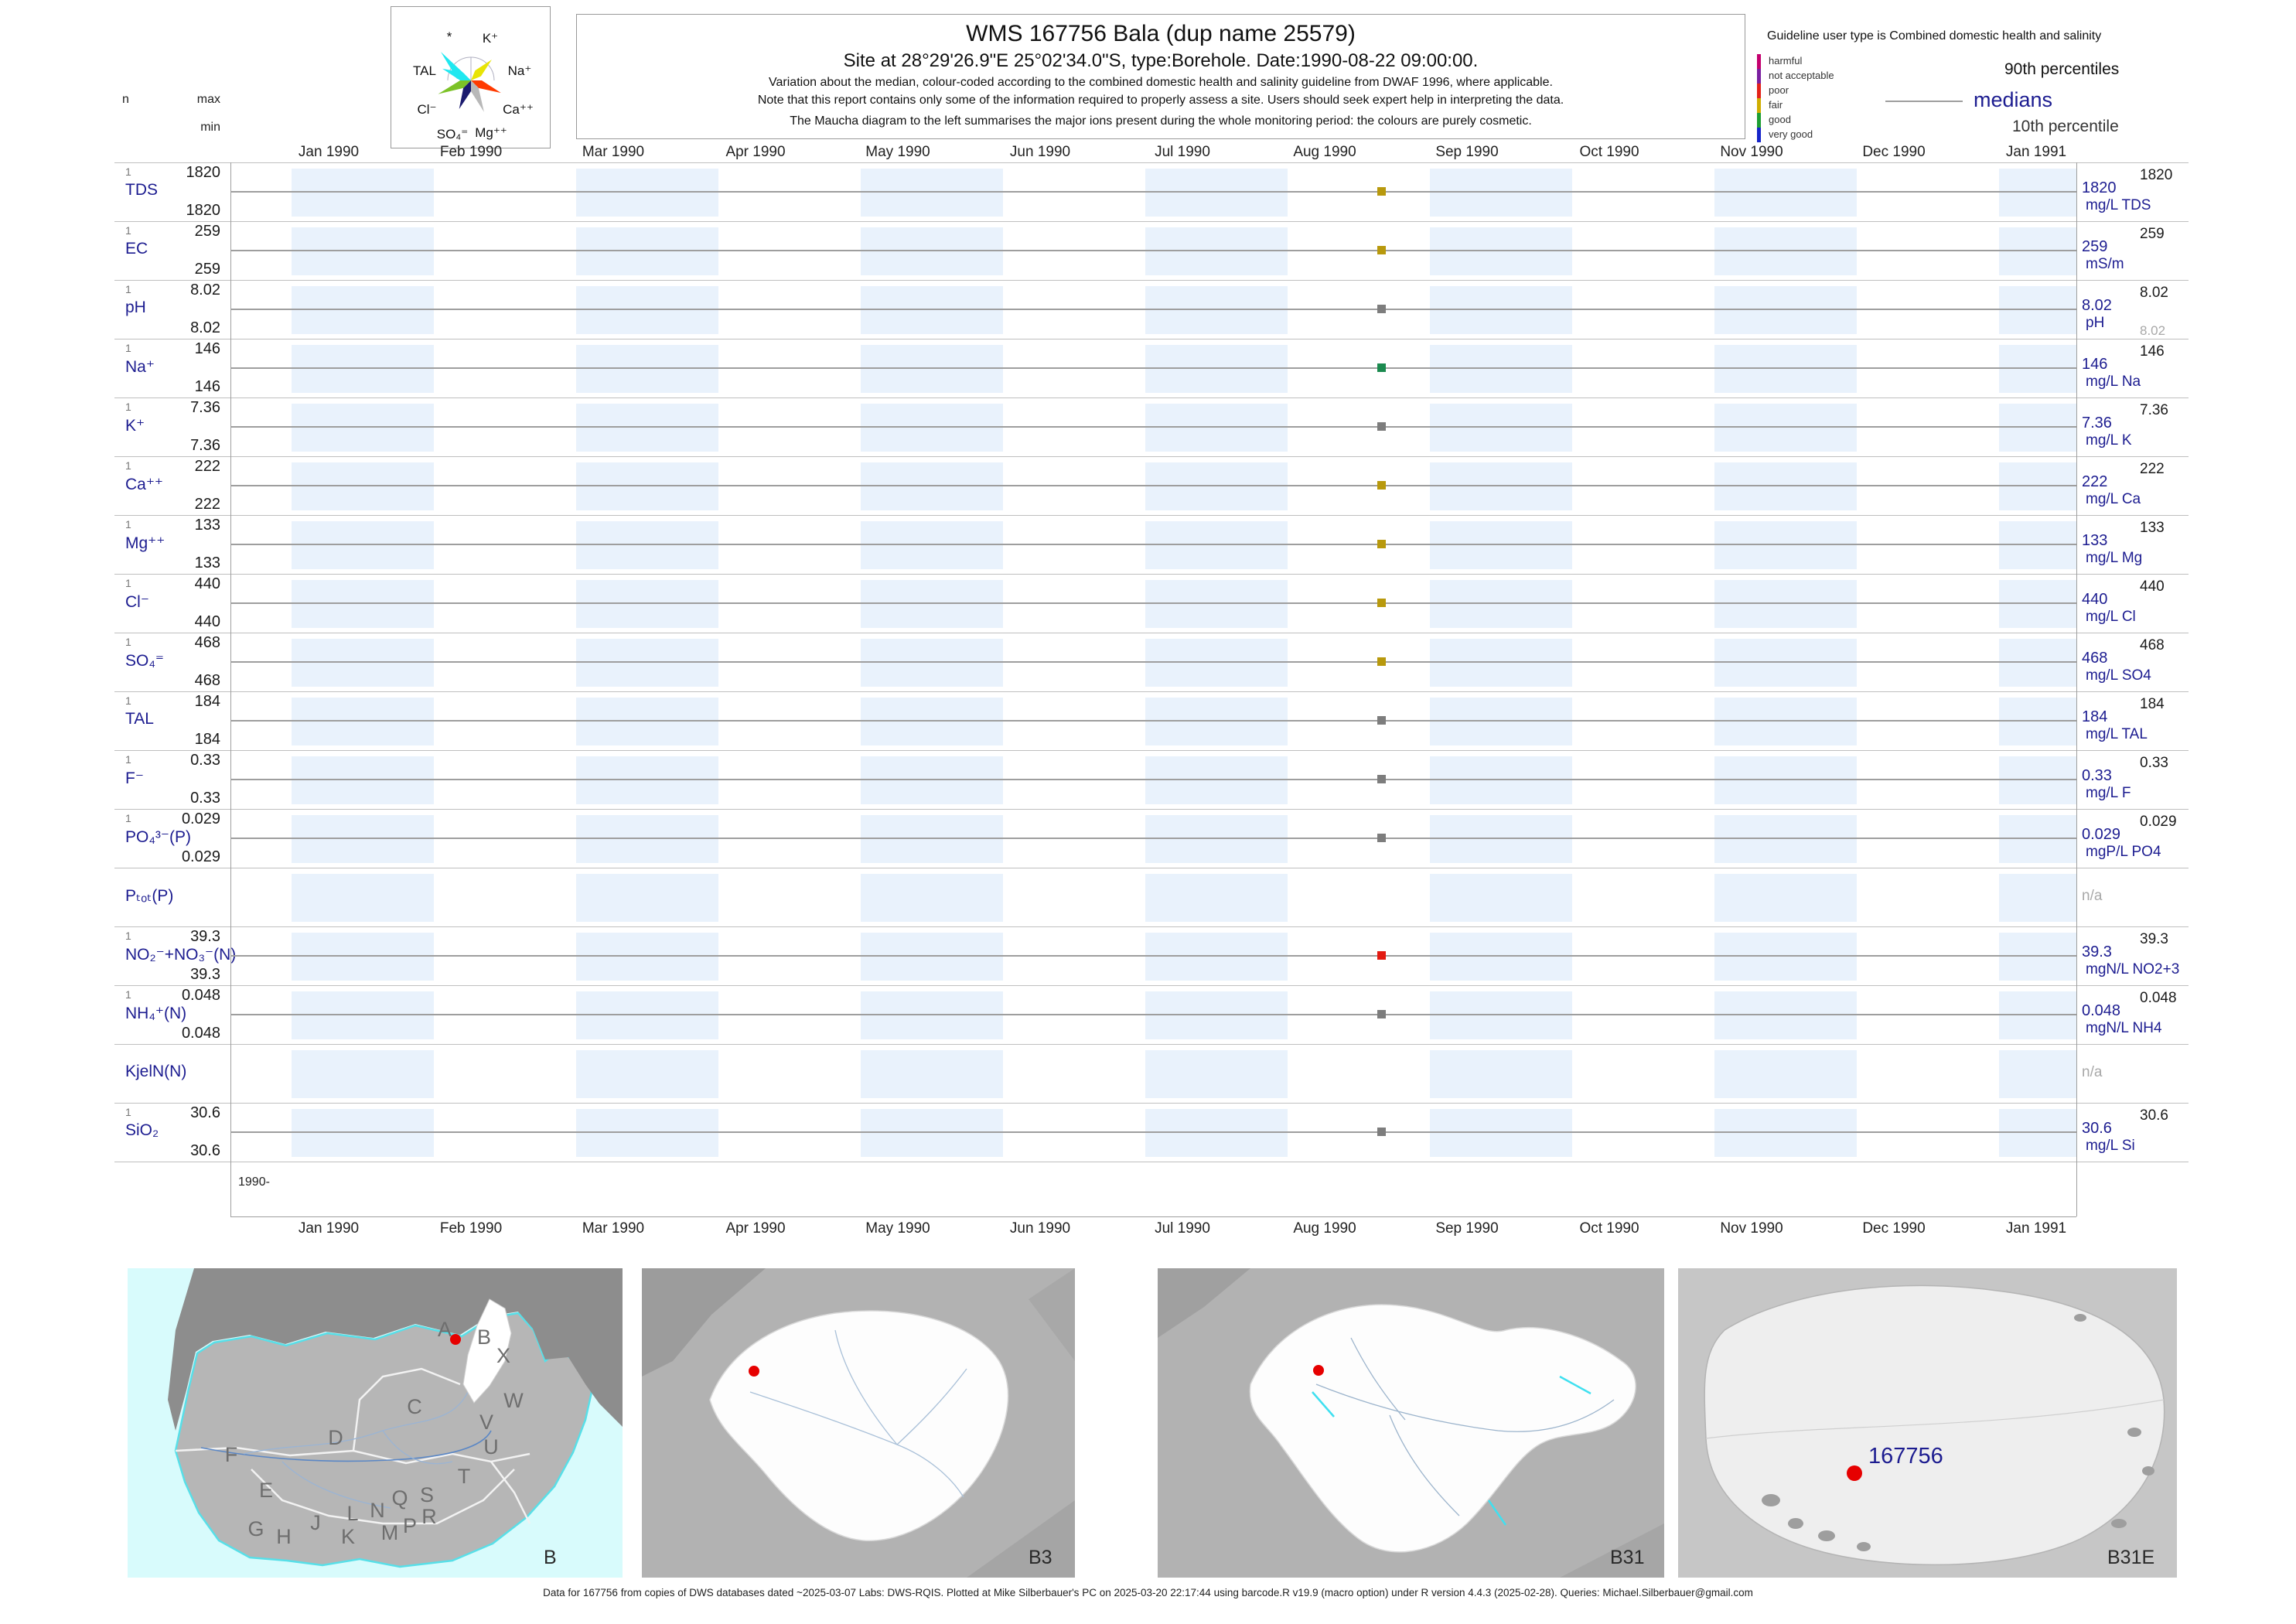  Describe the element at coordinates (208, 99) in the screenshot. I see `col-header-max: max` at that location.